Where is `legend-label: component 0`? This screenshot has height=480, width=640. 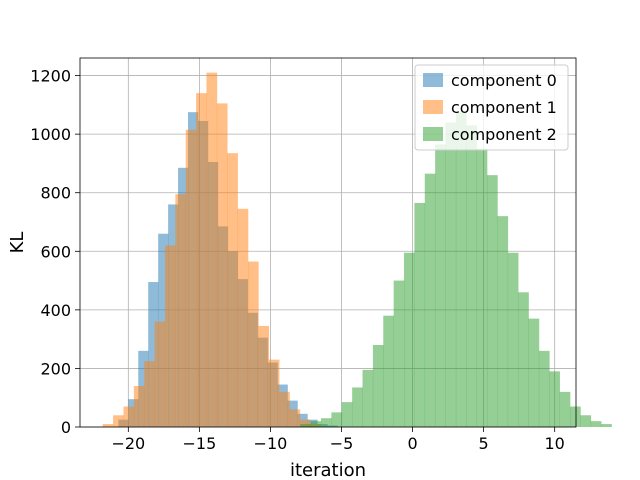
legend-label: component 0 is located at coordinates (504, 80).